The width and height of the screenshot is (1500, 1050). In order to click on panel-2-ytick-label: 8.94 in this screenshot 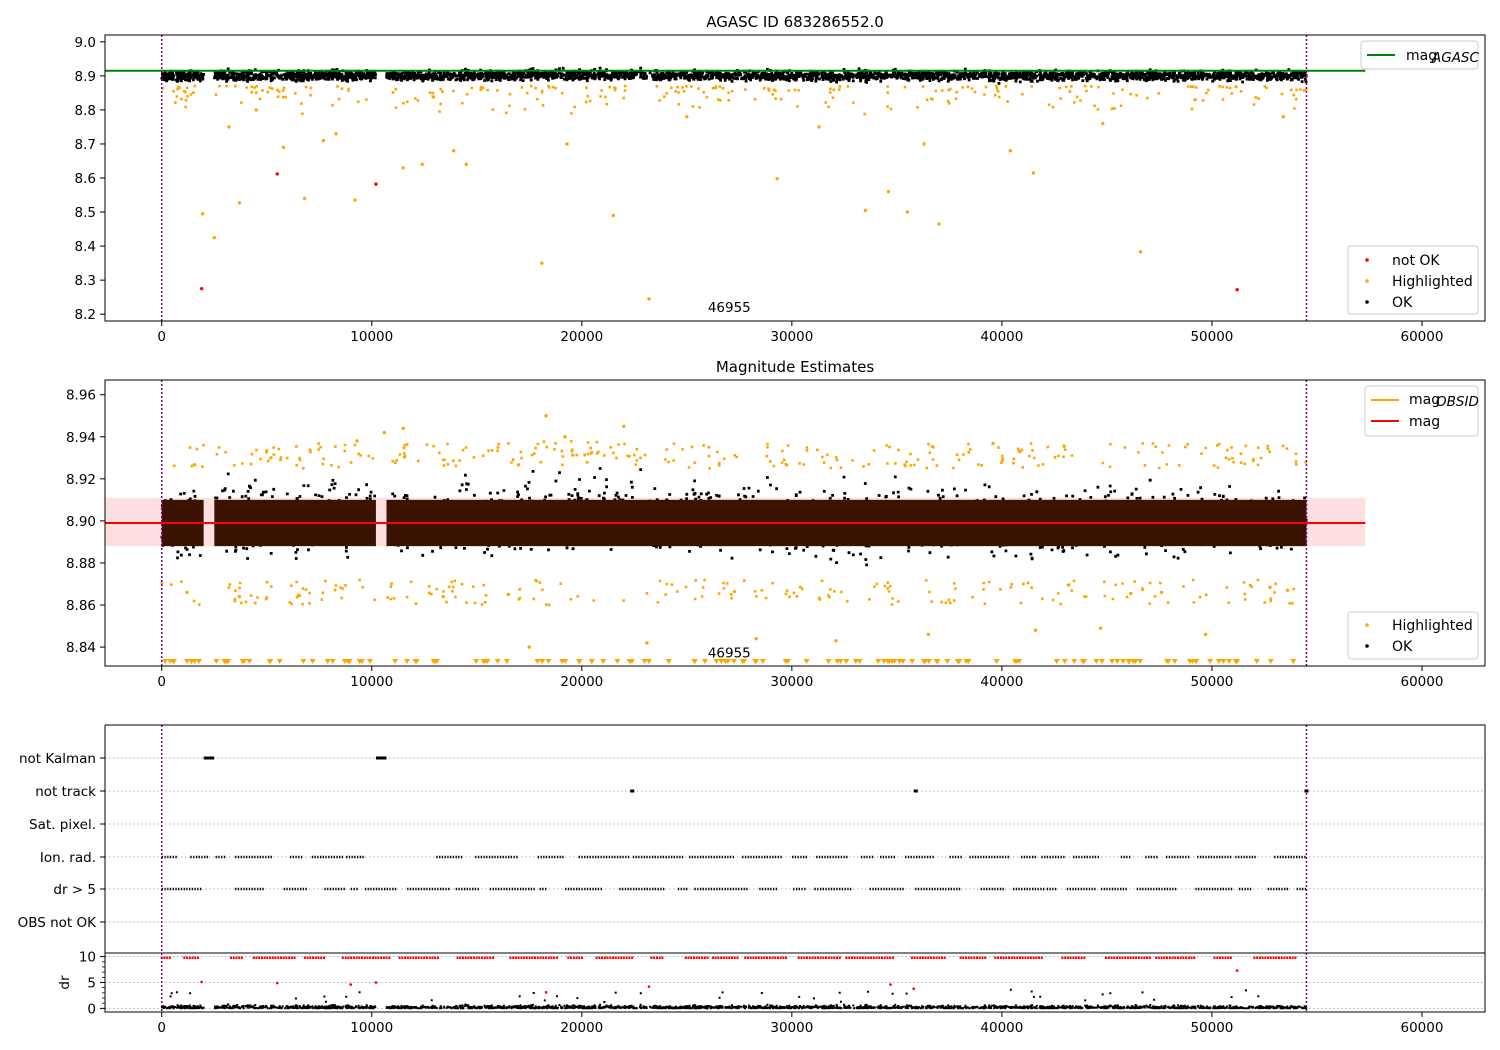, I will do `click(81, 438)`.